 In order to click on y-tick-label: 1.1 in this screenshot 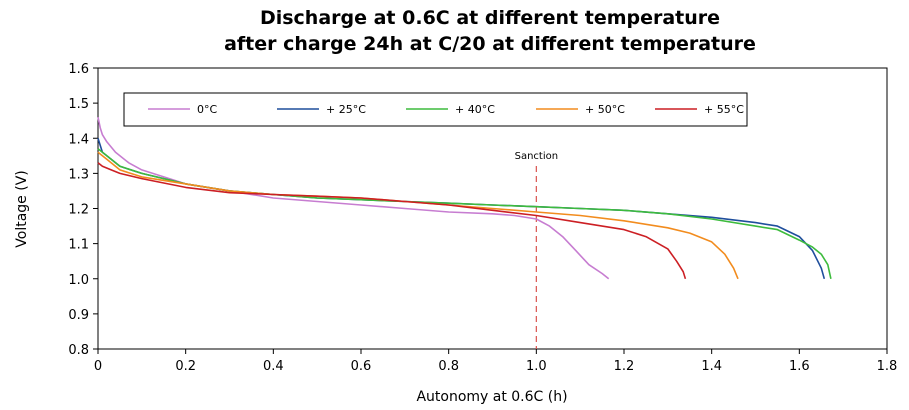, I will do `click(78, 245)`.